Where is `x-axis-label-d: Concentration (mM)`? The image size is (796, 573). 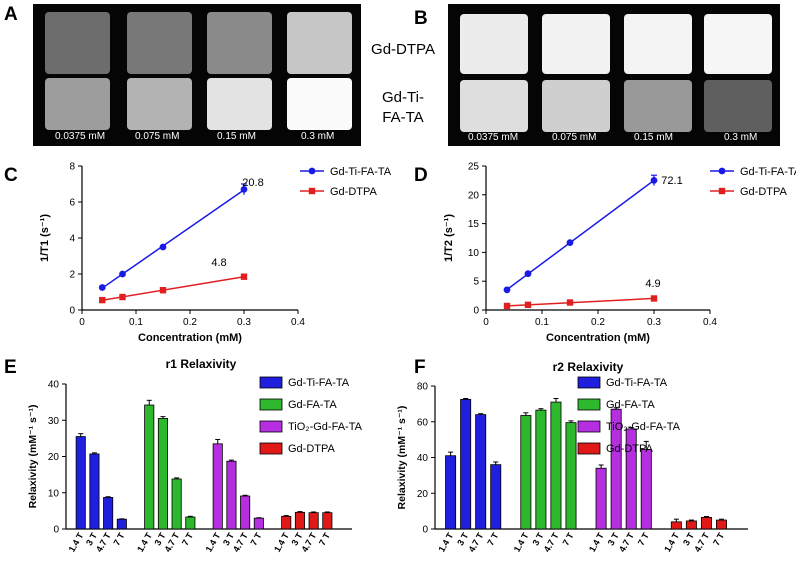 x-axis-label-d: Concentration (mM) is located at coordinates (598, 338).